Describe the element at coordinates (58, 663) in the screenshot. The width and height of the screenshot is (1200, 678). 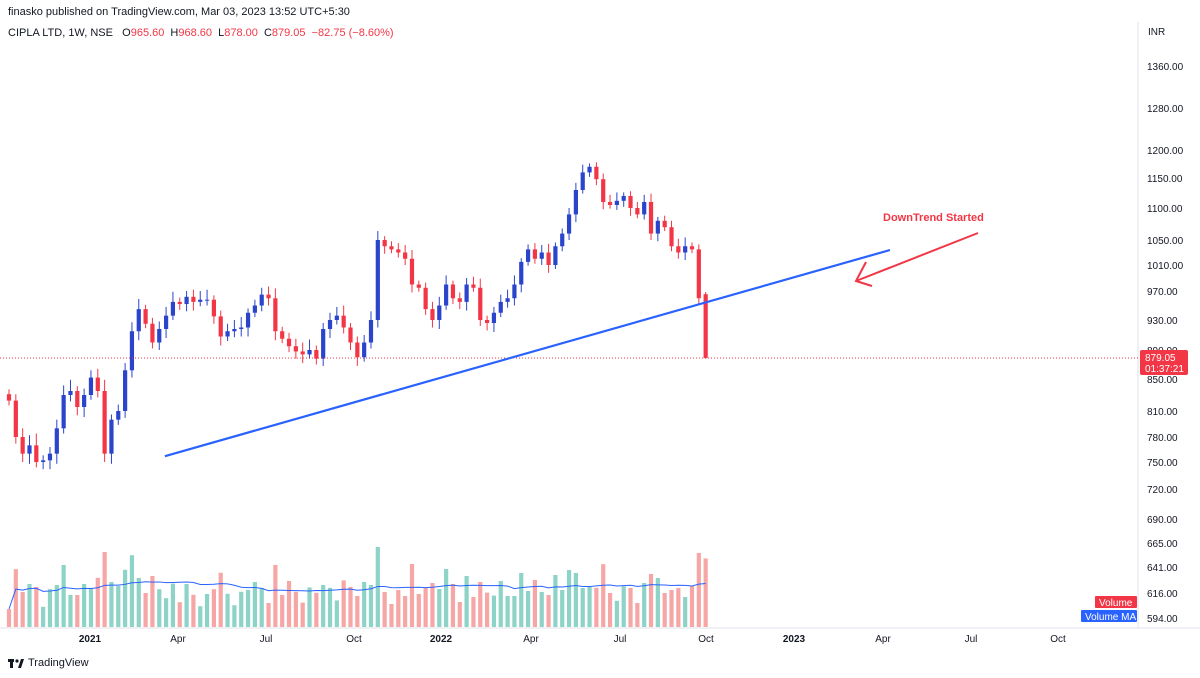
I see `tradingview-brand: TradingView` at that location.